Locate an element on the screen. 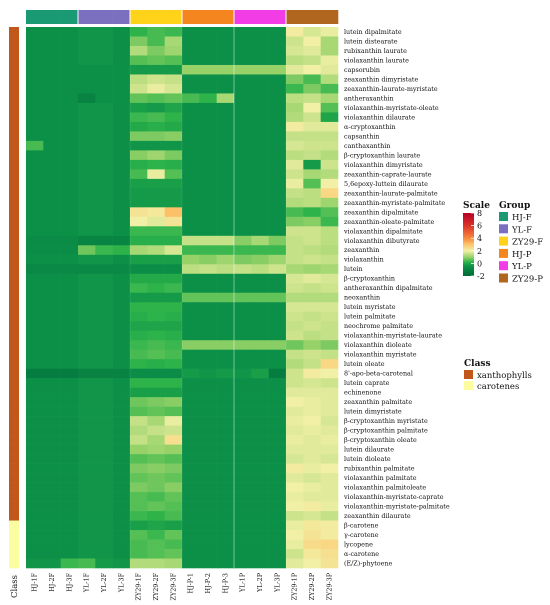 The width and height of the screenshot is (550, 605). row-label: (E/Z)-phytoene is located at coordinates (368, 563).